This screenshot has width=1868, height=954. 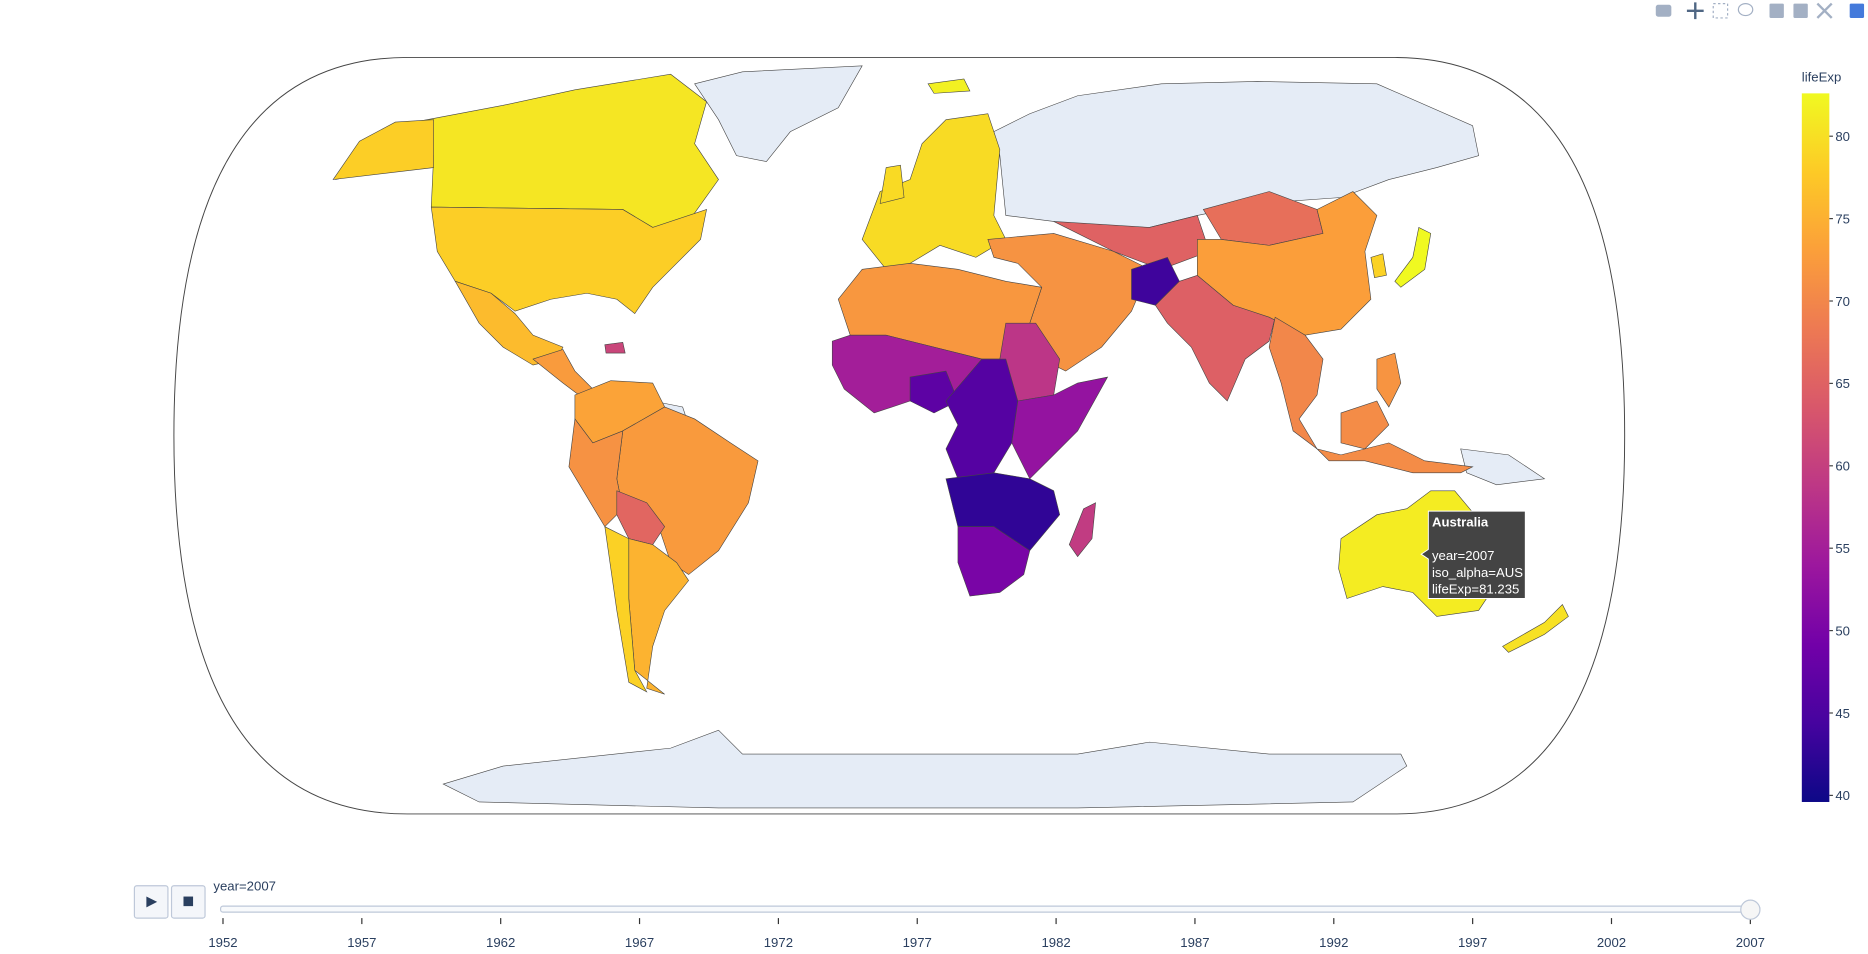 What do you see at coordinates (1800, 10) in the screenshot?
I see `zoom-out-button` at bounding box center [1800, 10].